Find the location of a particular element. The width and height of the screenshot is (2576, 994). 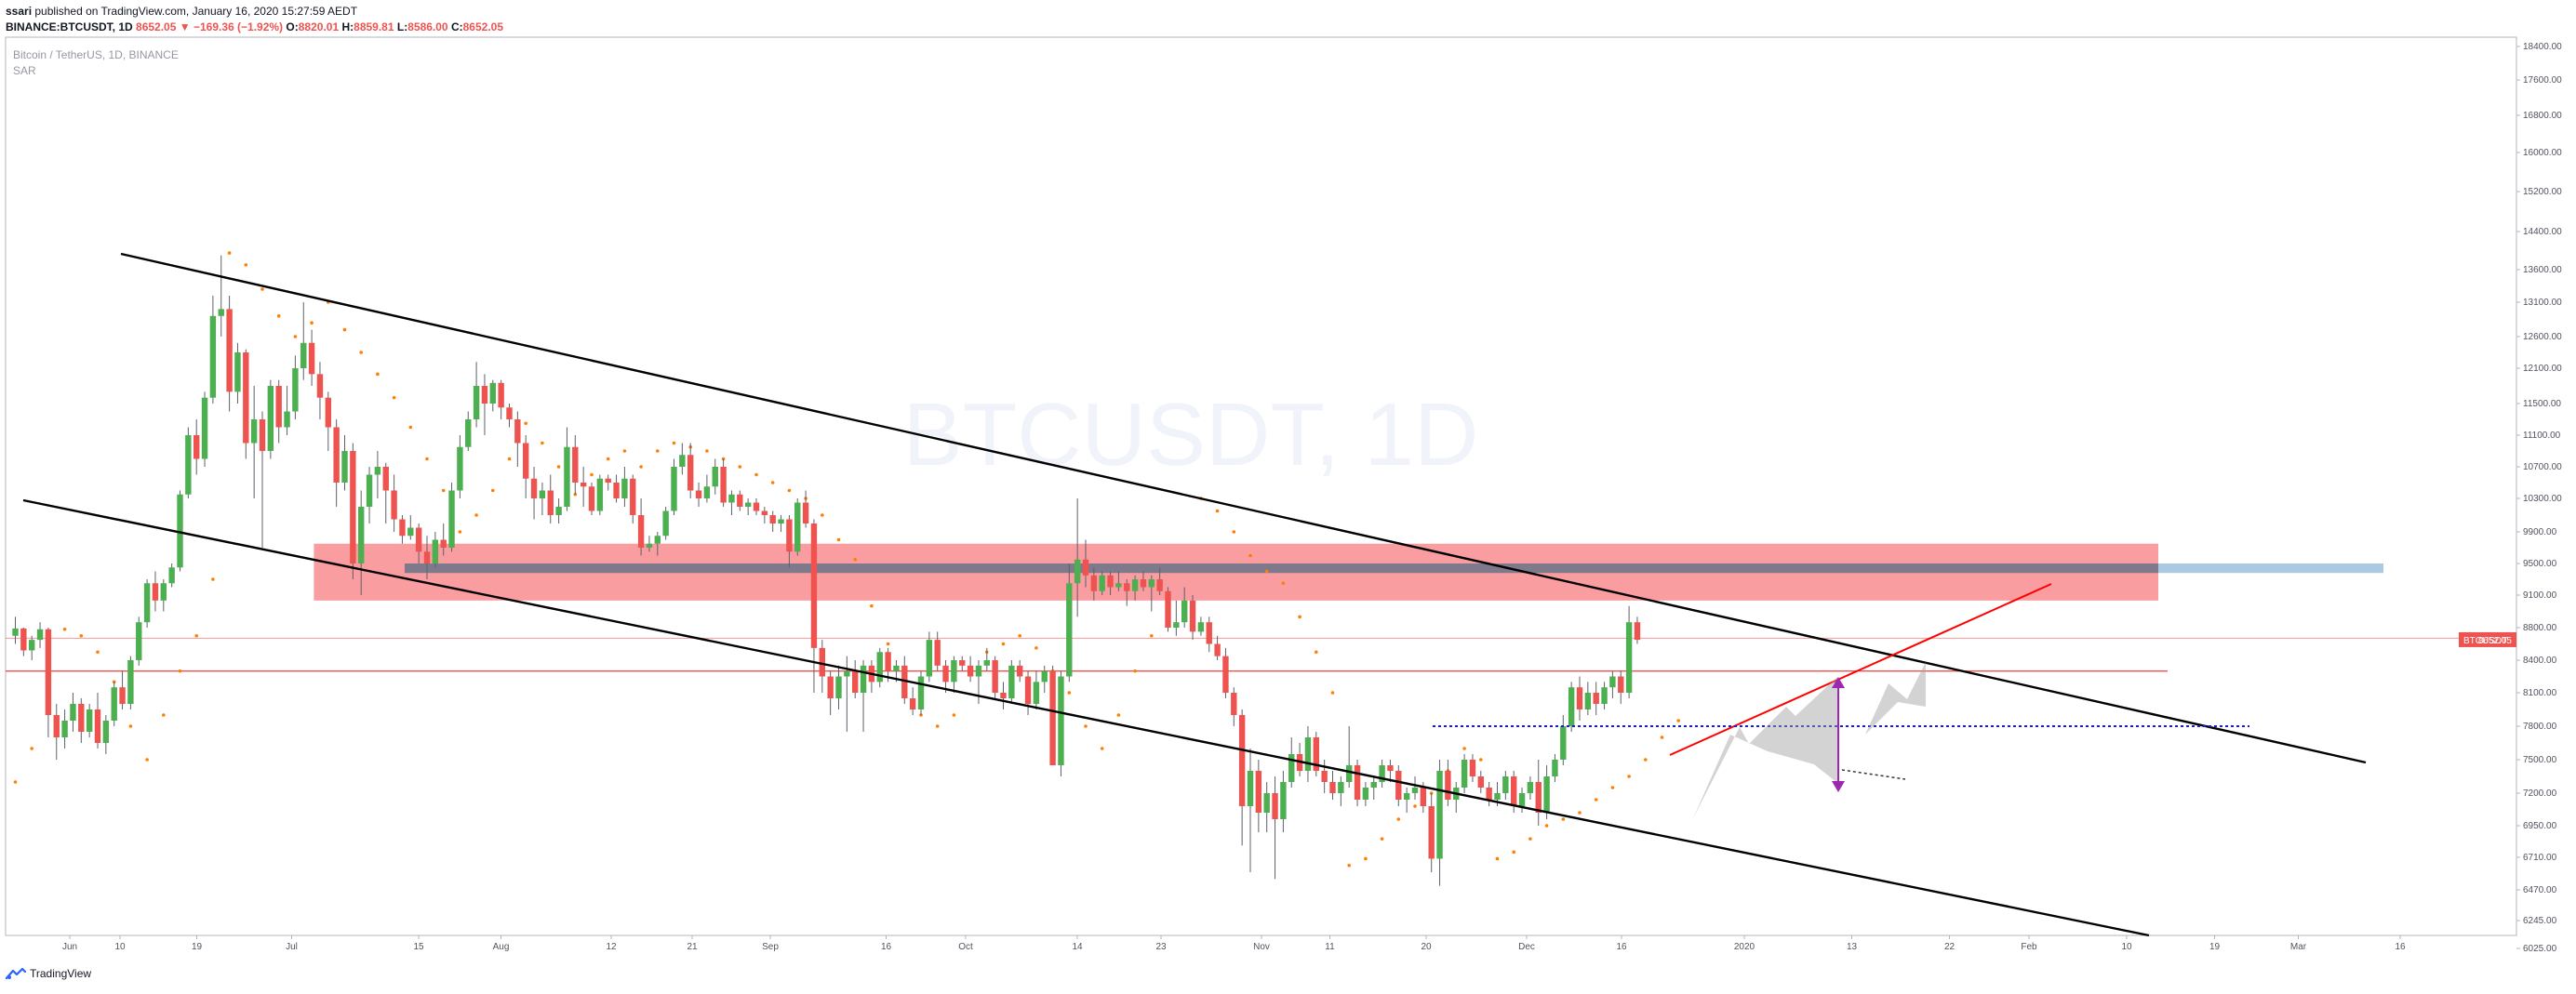

legend-indicator: SAR is located at coordinates (24, 70).